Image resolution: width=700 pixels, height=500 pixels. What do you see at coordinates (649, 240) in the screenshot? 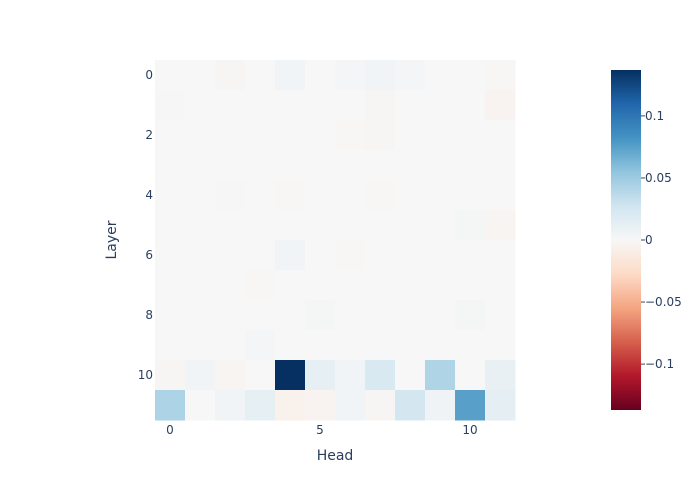
I see `colorbar-tick-label: 0` at bounding box center [649, 240].